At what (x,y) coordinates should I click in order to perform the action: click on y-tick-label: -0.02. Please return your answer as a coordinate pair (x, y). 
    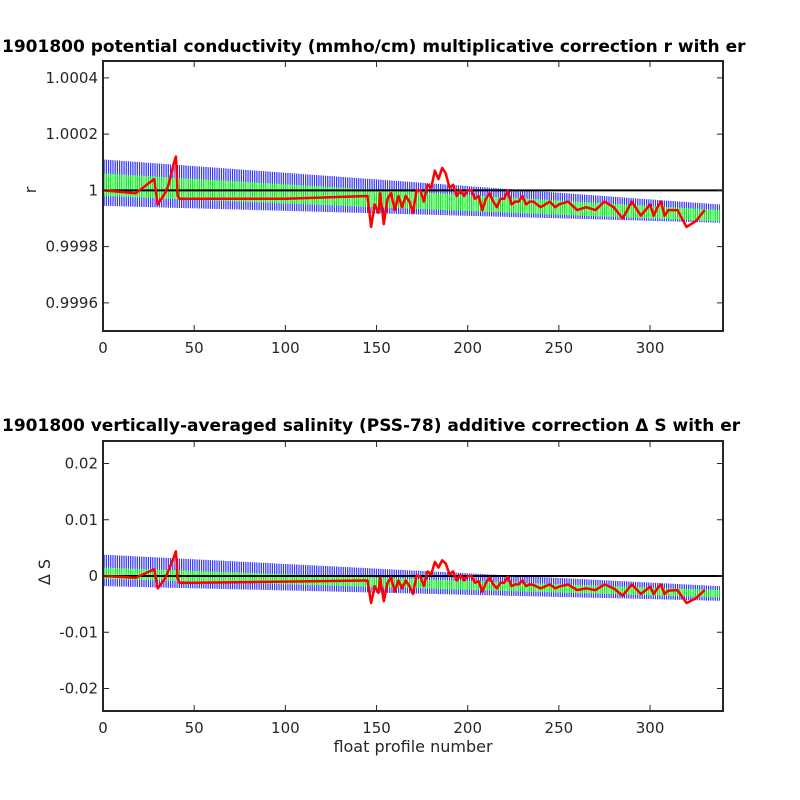
    Looking at the image, I should click on (78, 689).